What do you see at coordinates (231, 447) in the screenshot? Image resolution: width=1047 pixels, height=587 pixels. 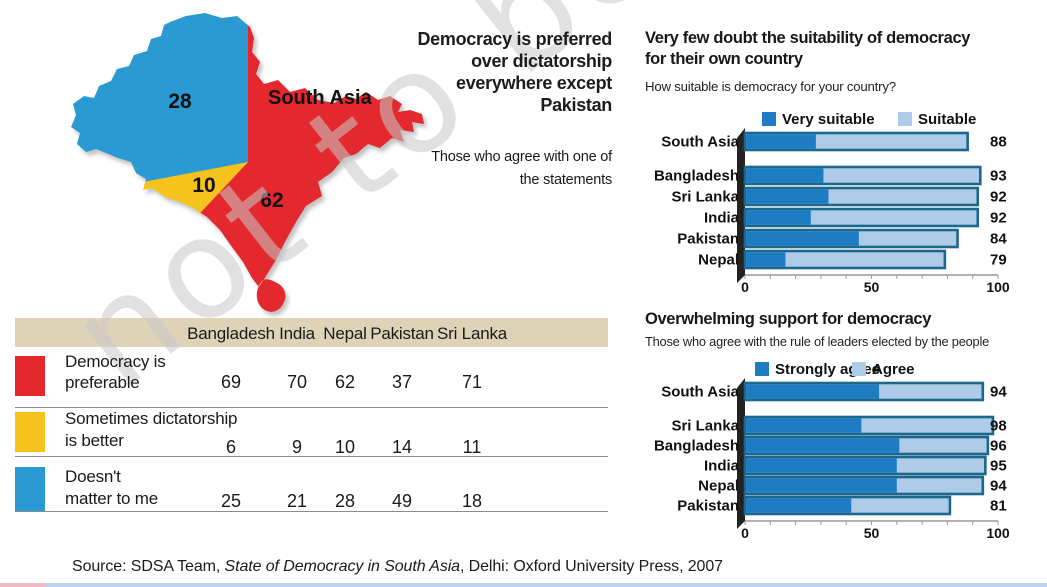 I see `table-cell: 6` at bounding box center [231, 447].